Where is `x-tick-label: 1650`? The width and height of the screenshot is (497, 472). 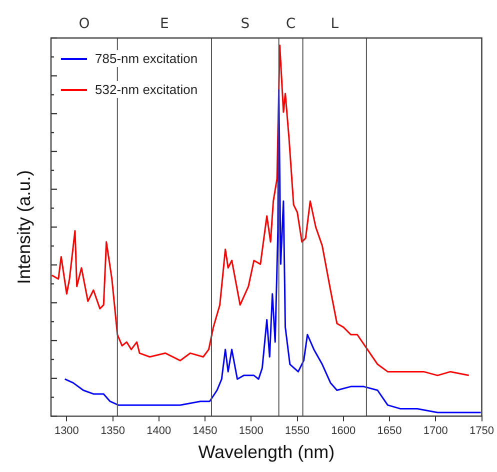 x-tick-label: 1650 is located at coordinates (389, 430).